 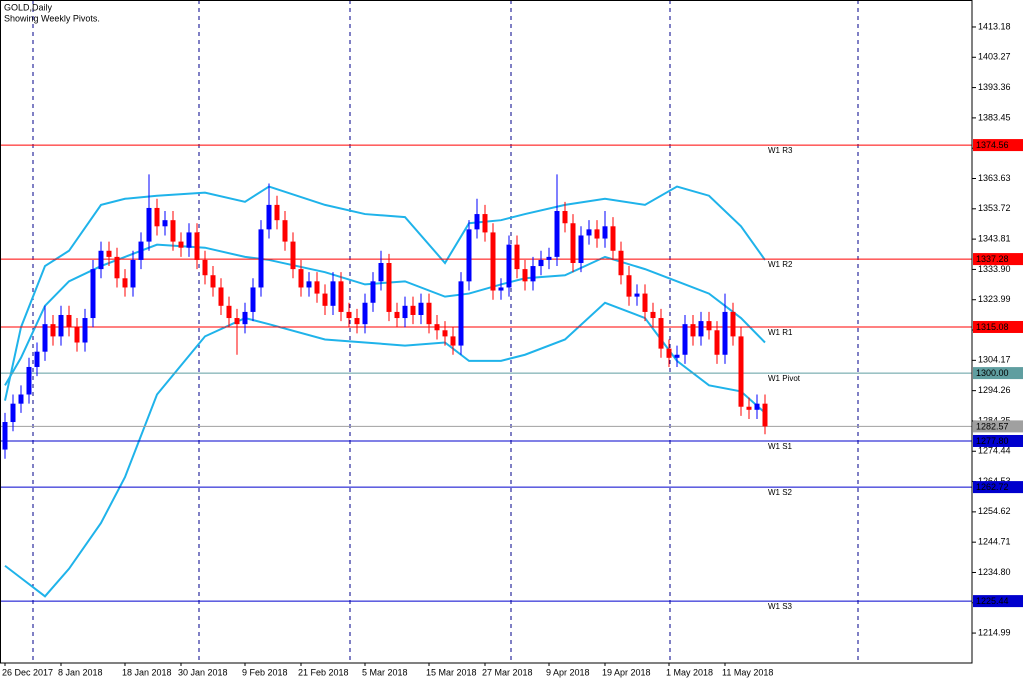 What do you see at coordinates (994, 481) in the screenshot?
I see `y-tick-label: 1264.53` at bounding box center [994, 481].